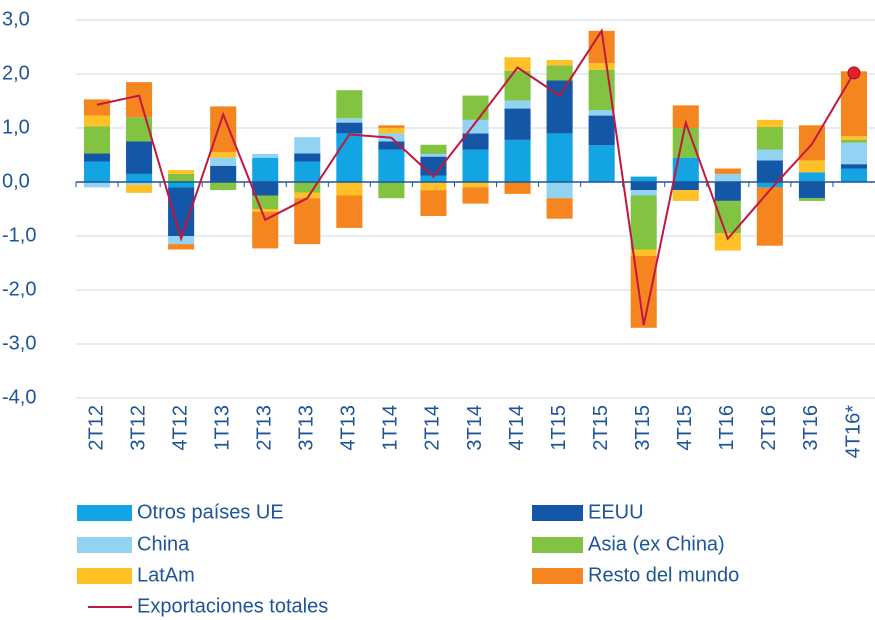 This screenshot has height=620, width=875. I want to click on x-tick-label: 3T16, so click(811, 428).